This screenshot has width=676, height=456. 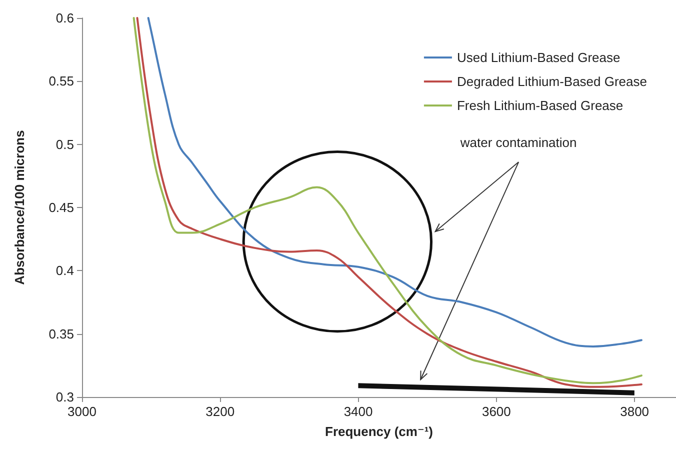 What do you see at coordinates (65, 18) in the screenshot?
I see `y-tick-label: 0.6` at bounding box center [65, 18].